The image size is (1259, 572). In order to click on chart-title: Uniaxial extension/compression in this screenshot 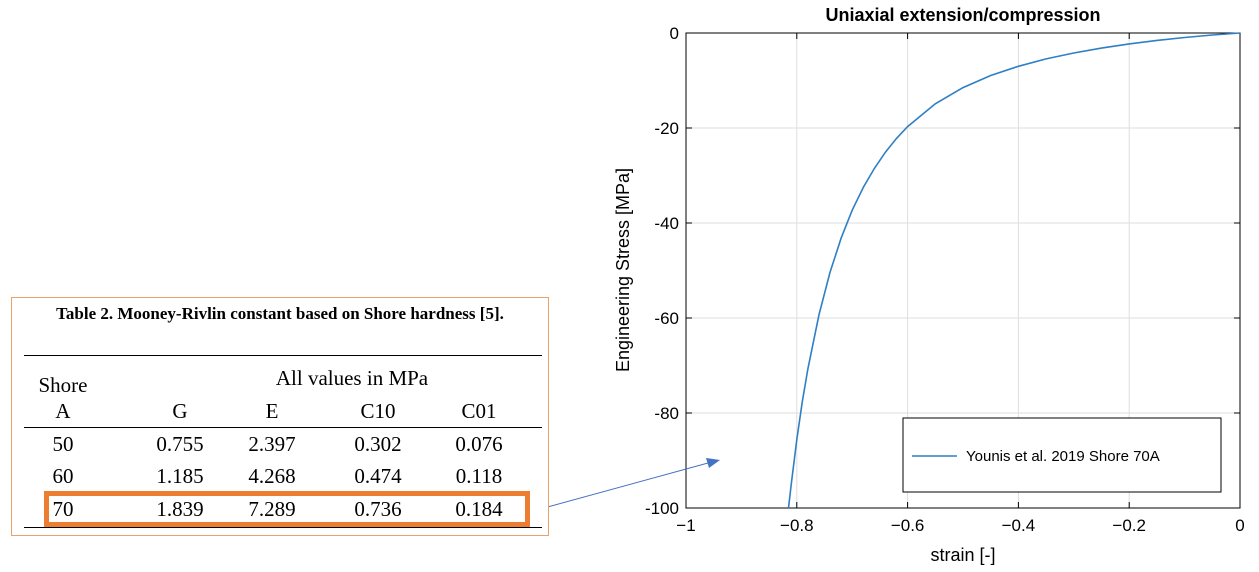, I will do `click(962, 15)`.